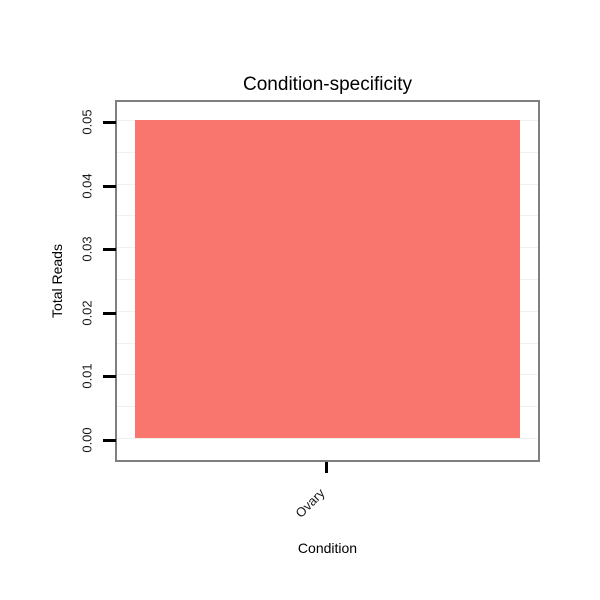 This screenshot has width=600, height=600. Describe the element at coordinates (327, 438) in the screenshot. I see `gridline` at that location.